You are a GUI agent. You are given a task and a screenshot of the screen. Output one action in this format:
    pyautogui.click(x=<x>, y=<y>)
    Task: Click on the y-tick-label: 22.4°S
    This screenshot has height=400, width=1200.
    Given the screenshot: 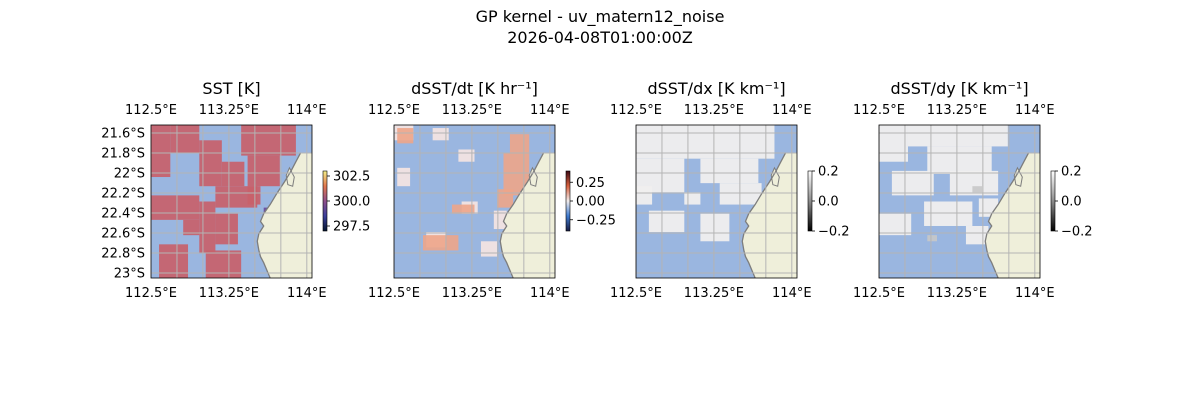 What is the action you would take?
    pyautogui.click(x=123, y=214)
    